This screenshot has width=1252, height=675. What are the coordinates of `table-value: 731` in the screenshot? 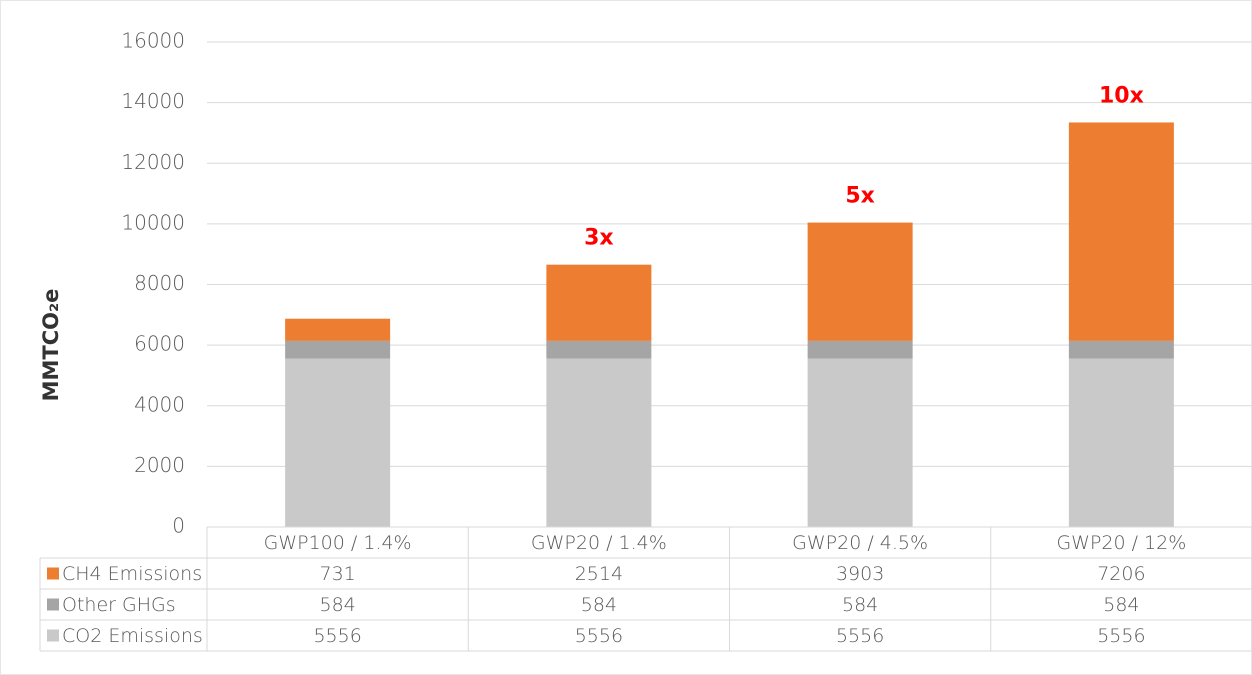 It's located at (337, 574).